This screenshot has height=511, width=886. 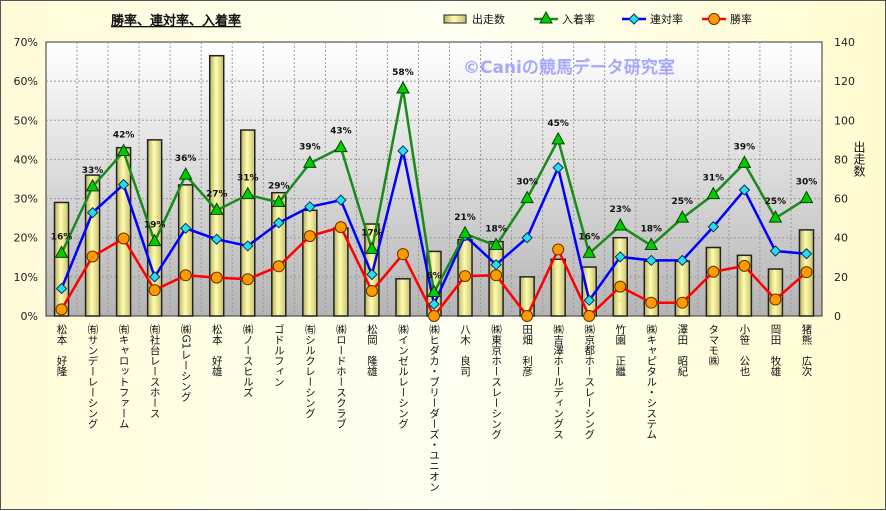 I want to click on y-right-tick-label: 0, so click(x=837, y=316).